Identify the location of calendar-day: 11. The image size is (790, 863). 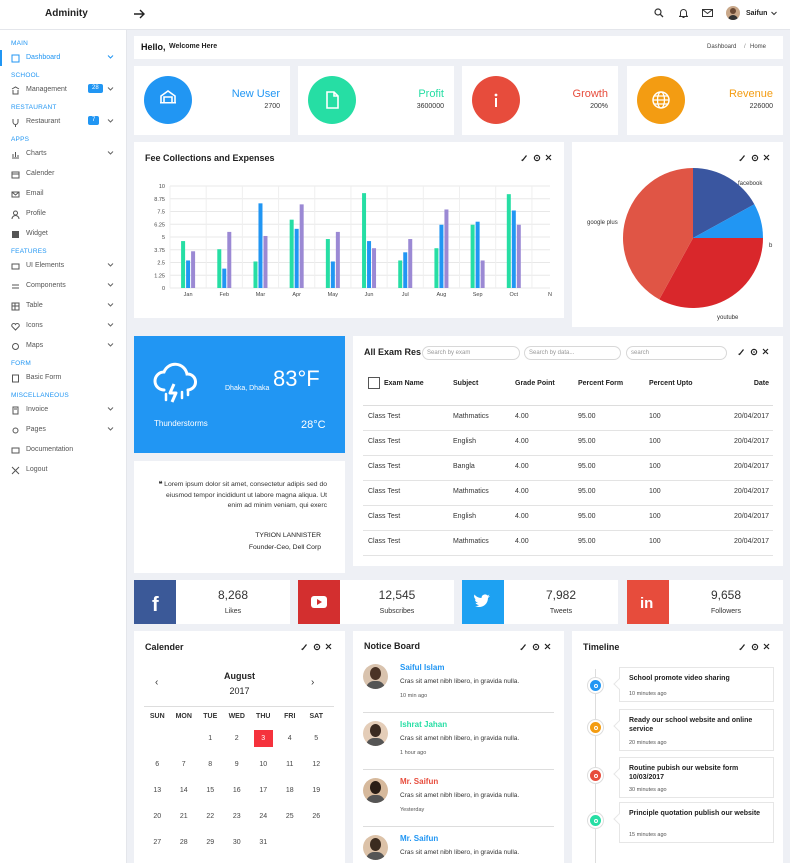
(290, 764).